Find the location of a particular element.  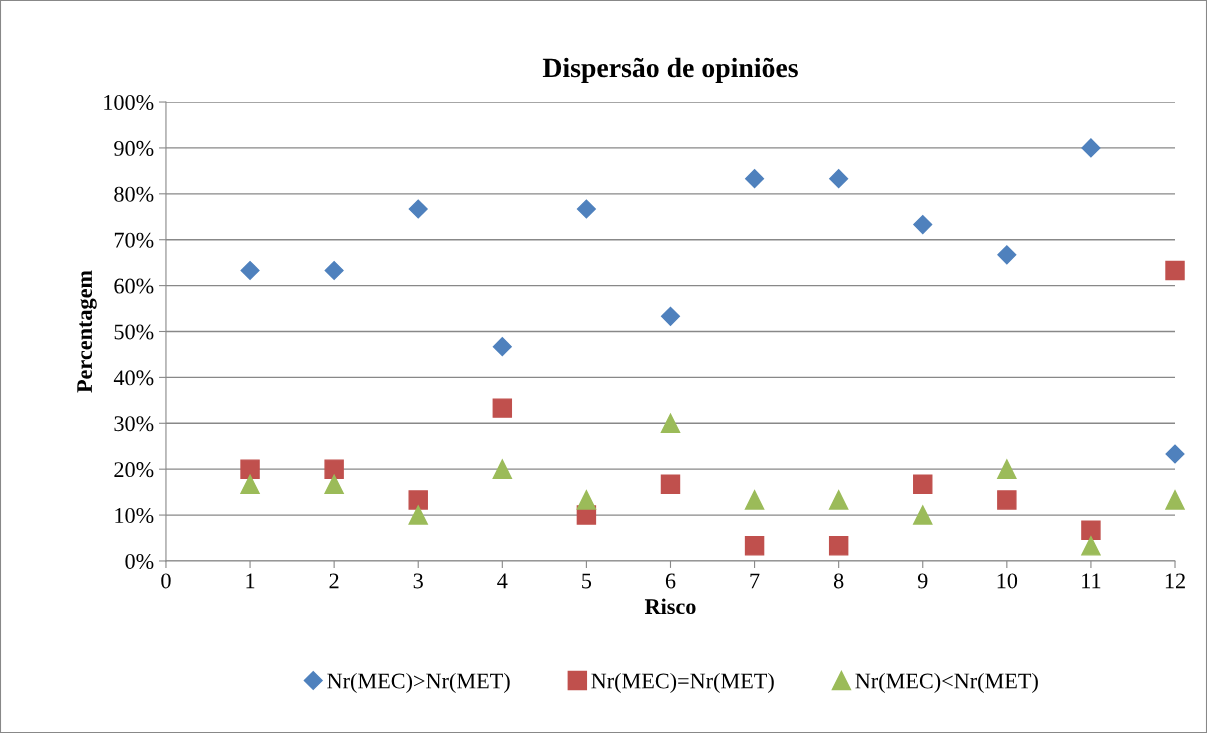

x-tick-label: 11 is located at coordinates (1091, 581).